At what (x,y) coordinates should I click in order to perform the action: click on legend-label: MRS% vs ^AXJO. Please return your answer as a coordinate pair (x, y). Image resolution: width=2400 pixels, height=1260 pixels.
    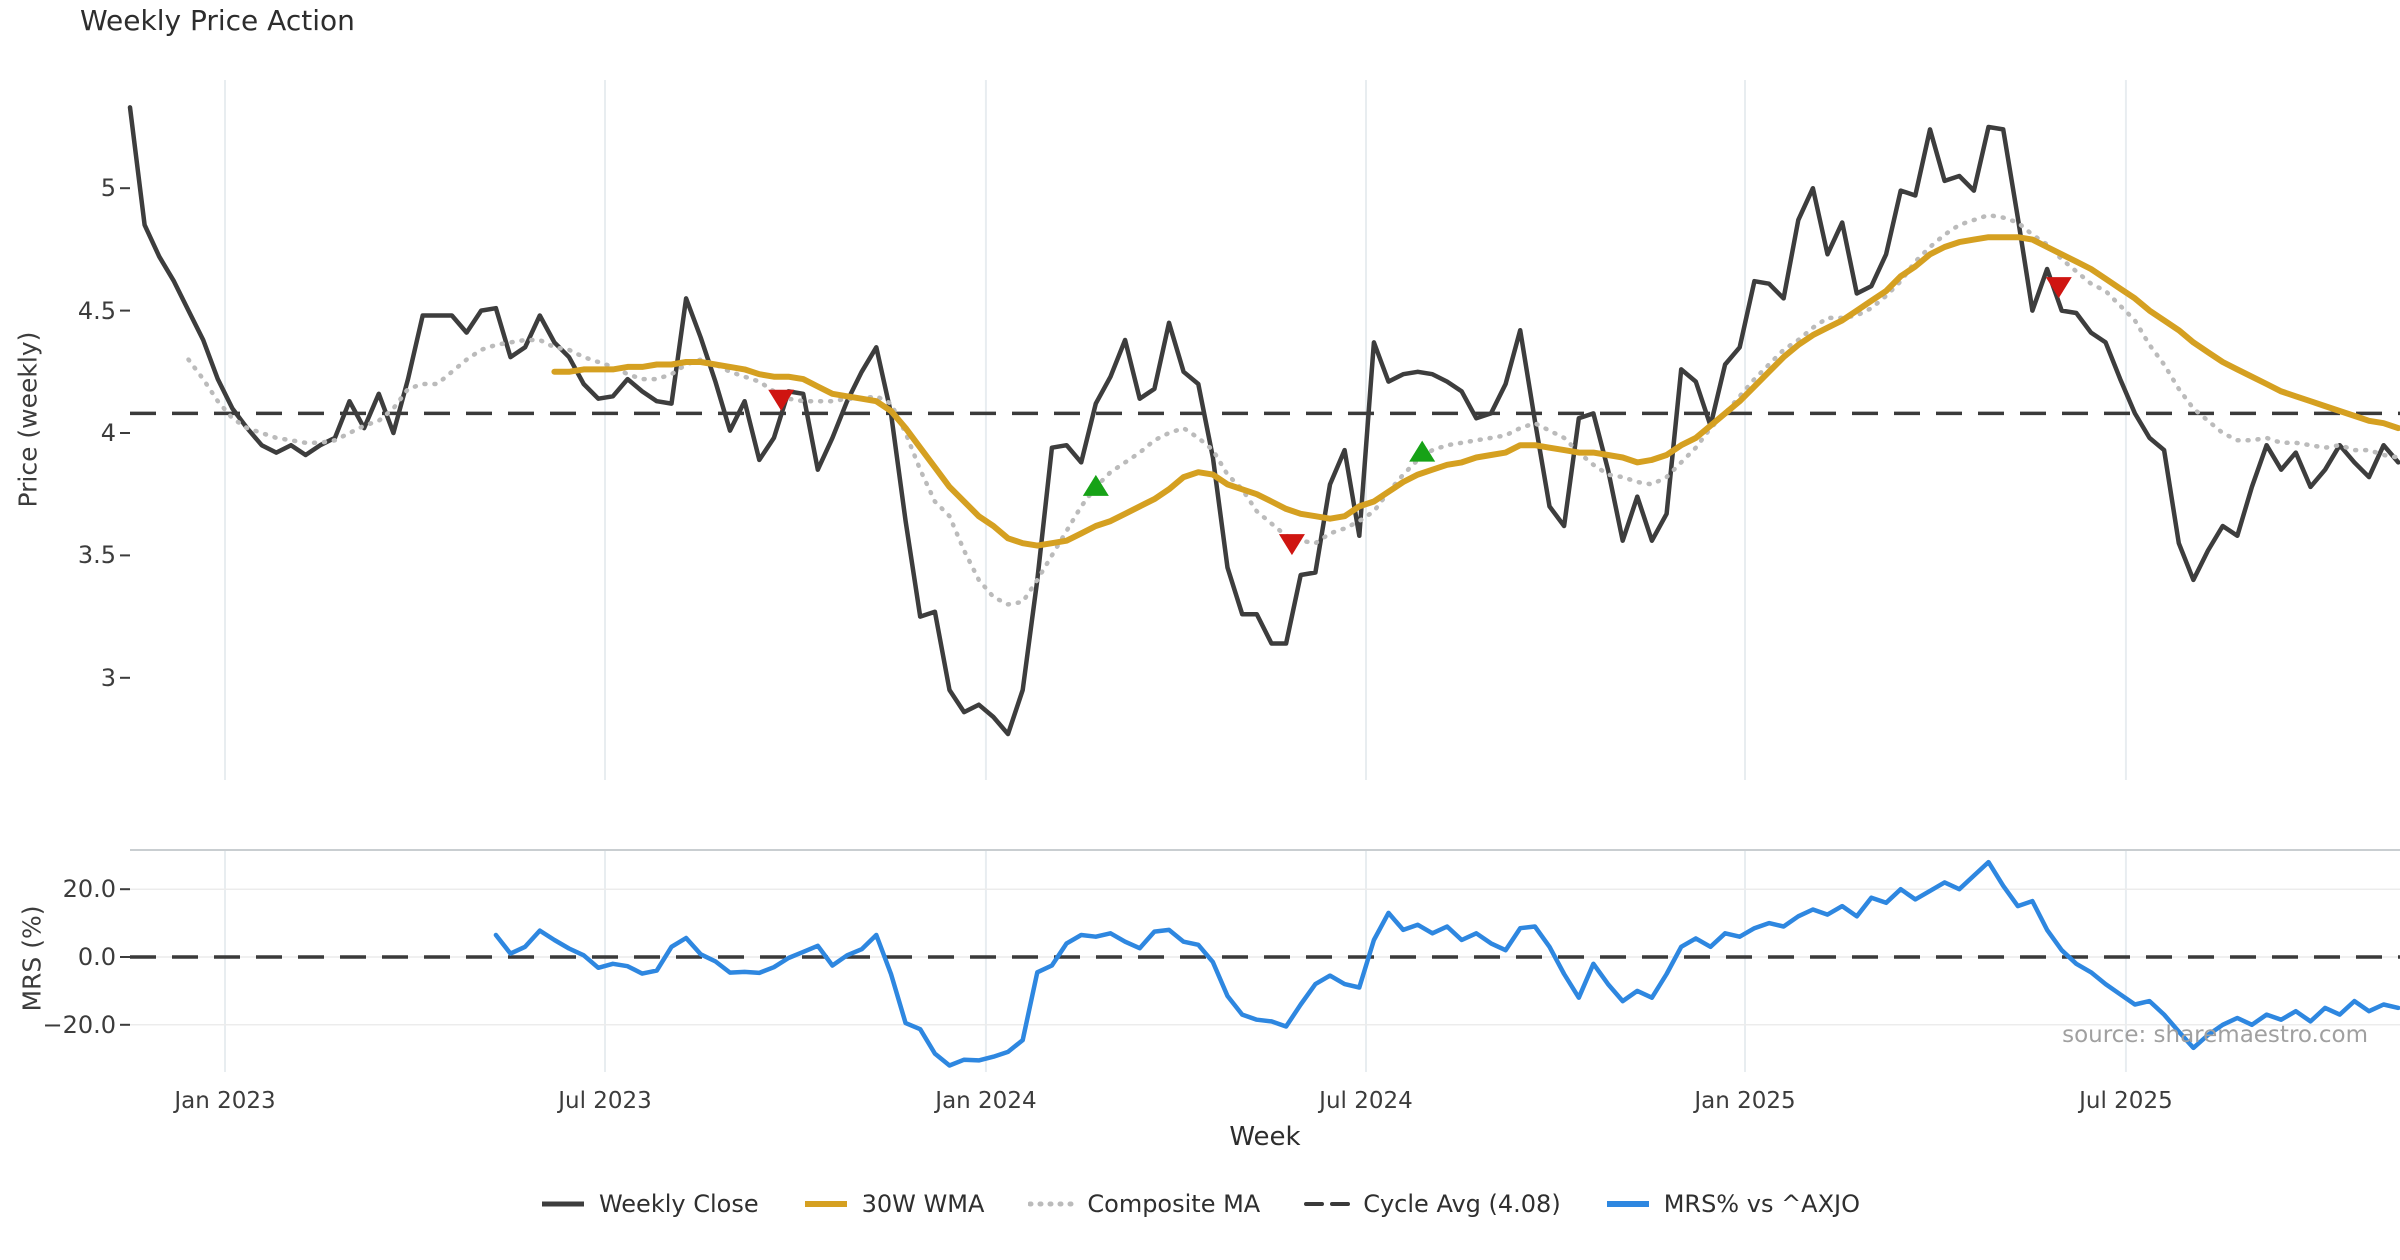
    Looking at the image, I should click on (1762, 1204).